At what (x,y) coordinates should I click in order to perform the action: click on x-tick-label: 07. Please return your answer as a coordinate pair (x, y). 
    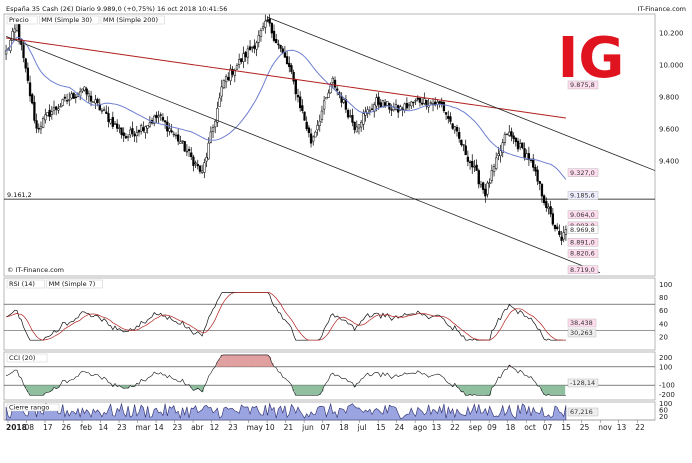
    Looking at the image, I should click on (326, 427).